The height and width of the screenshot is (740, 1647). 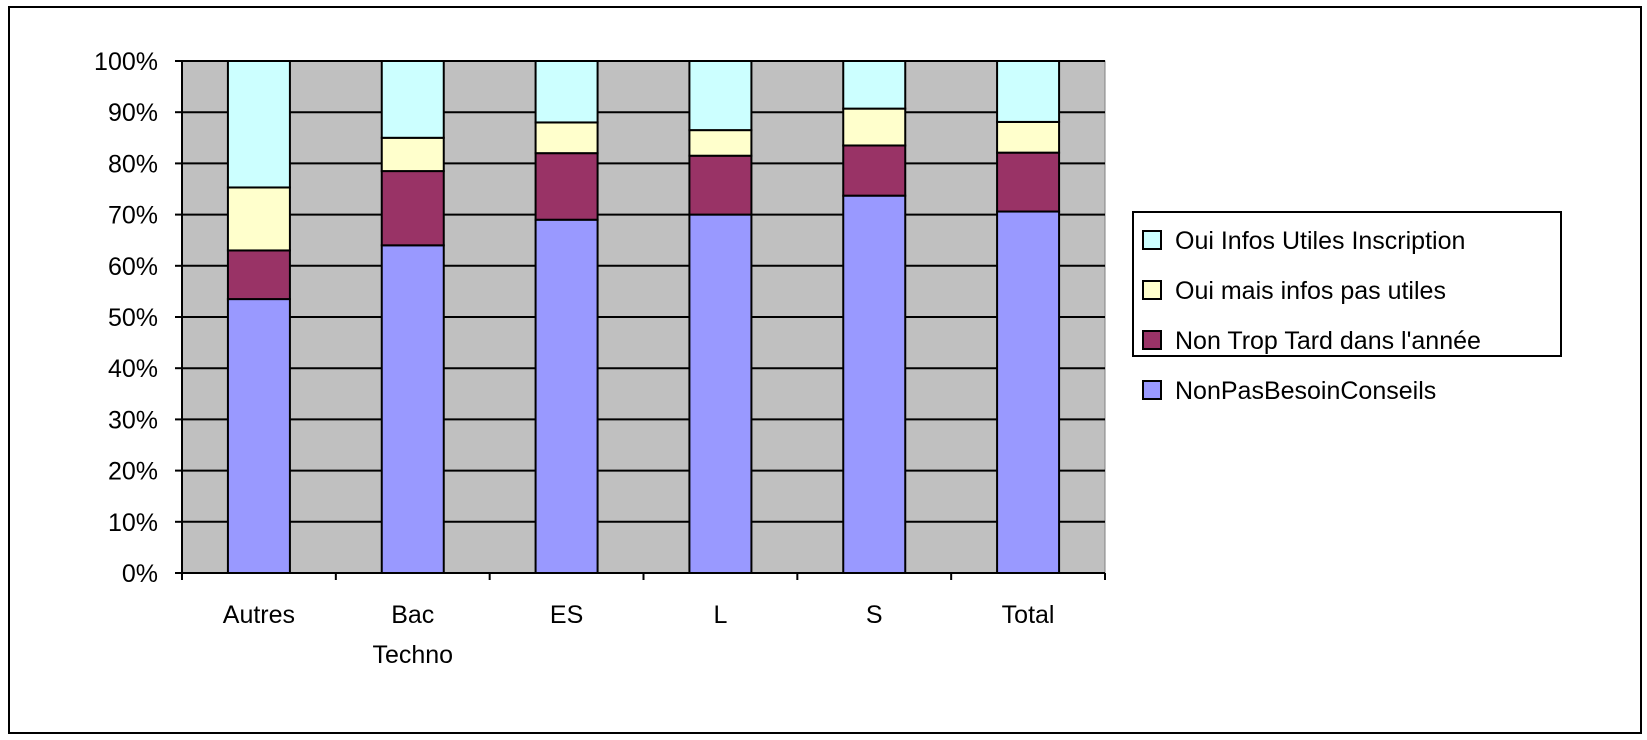 I want to click on x-tick-label: S, so click(x=874, y=615).